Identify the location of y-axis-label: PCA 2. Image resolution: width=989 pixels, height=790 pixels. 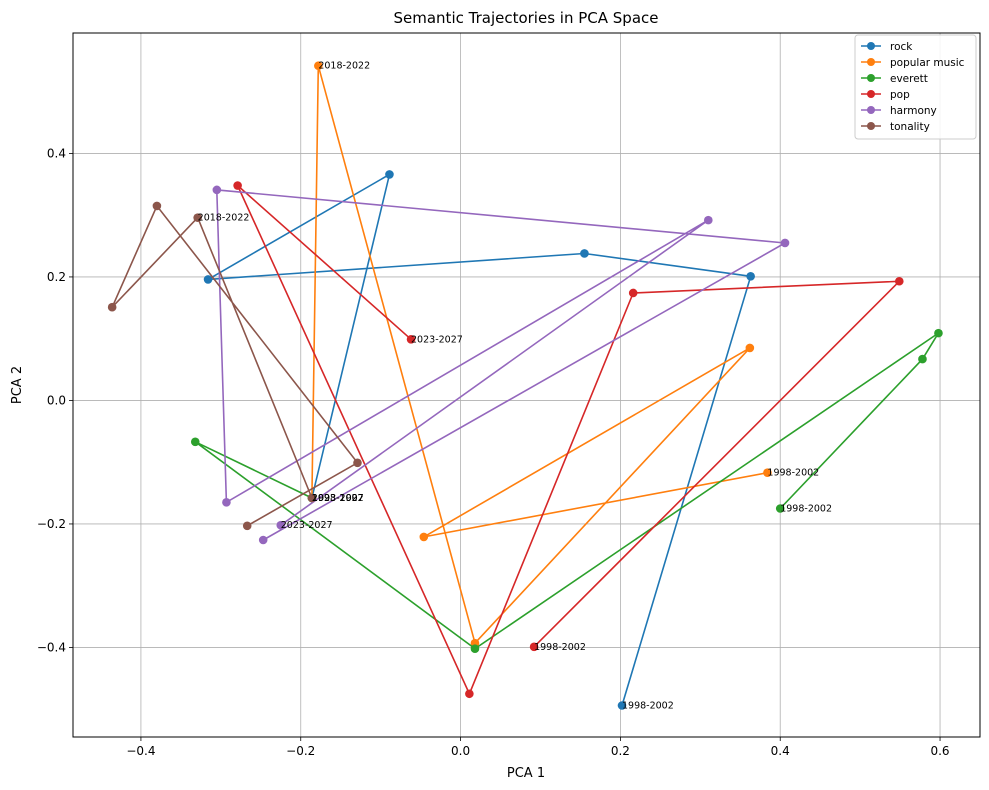
(17, 385).